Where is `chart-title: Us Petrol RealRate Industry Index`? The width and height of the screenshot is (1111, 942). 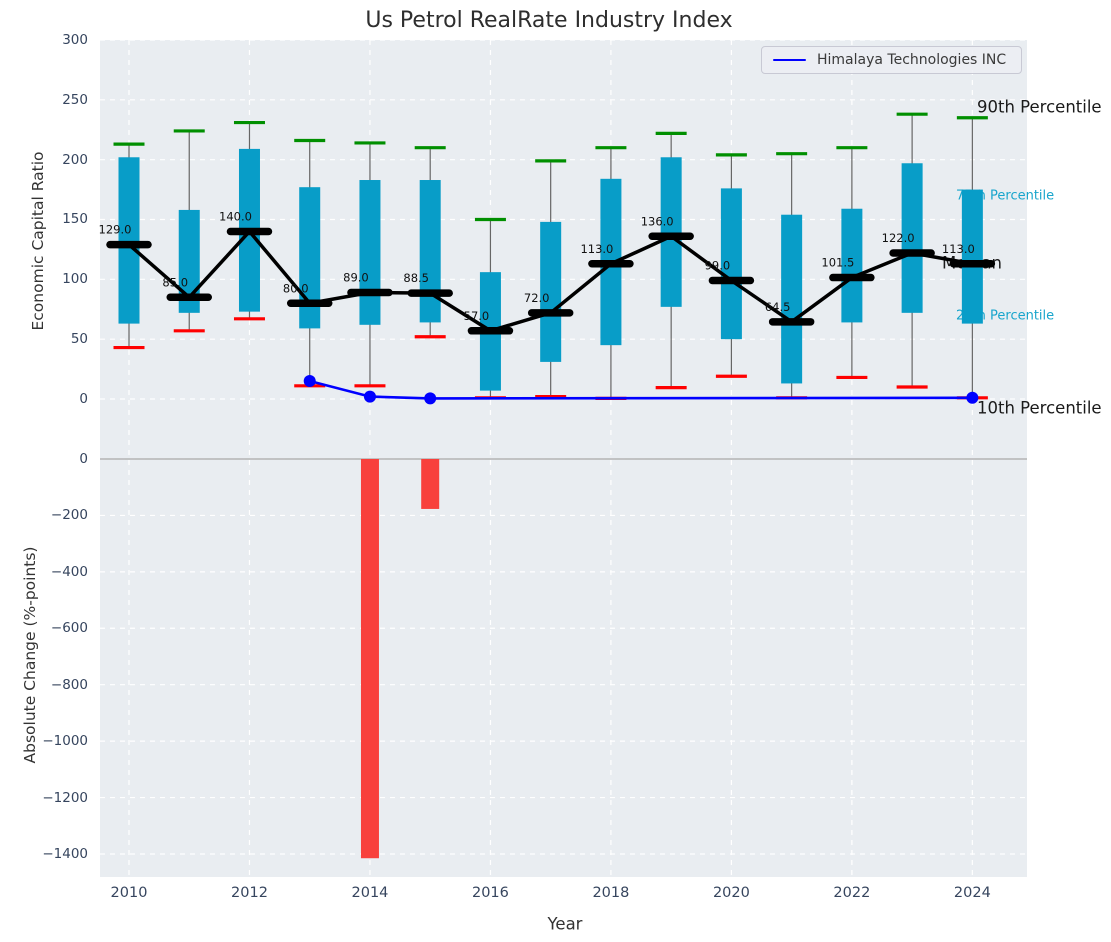
chart-title: Us Petrol RealRate Industry Index is located at coordinates (549, 20).